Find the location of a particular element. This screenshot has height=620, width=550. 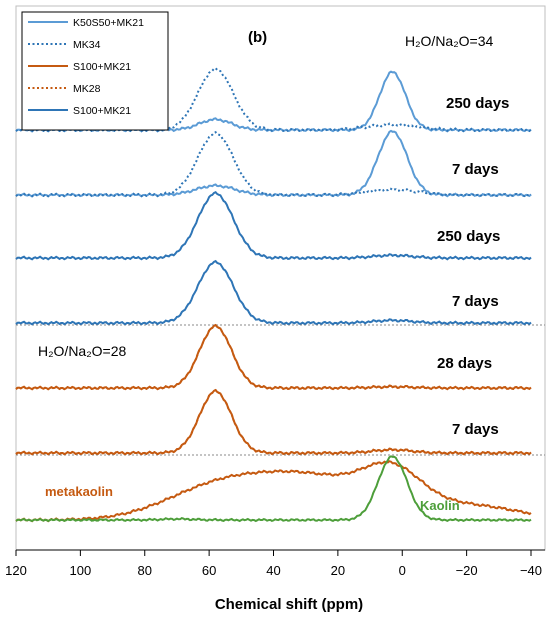

x-tick-label: 60 is located at coordinates (209, 570).